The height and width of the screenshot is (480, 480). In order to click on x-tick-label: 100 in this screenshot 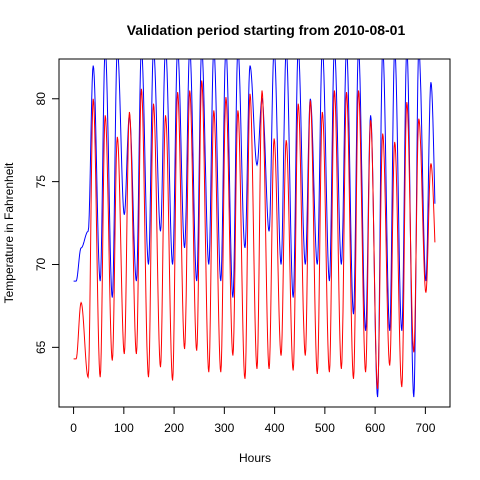, I will do `click(124, 428)`.